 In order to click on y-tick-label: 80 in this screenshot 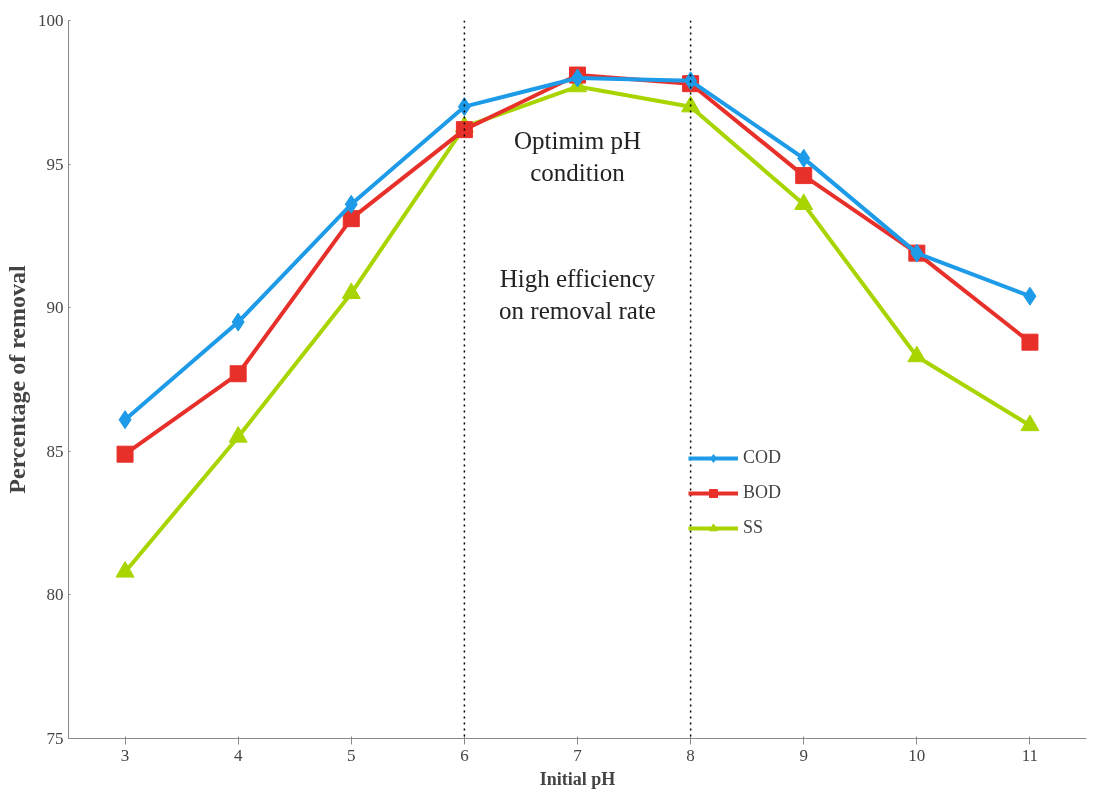, I will do `click(55, 595)`.